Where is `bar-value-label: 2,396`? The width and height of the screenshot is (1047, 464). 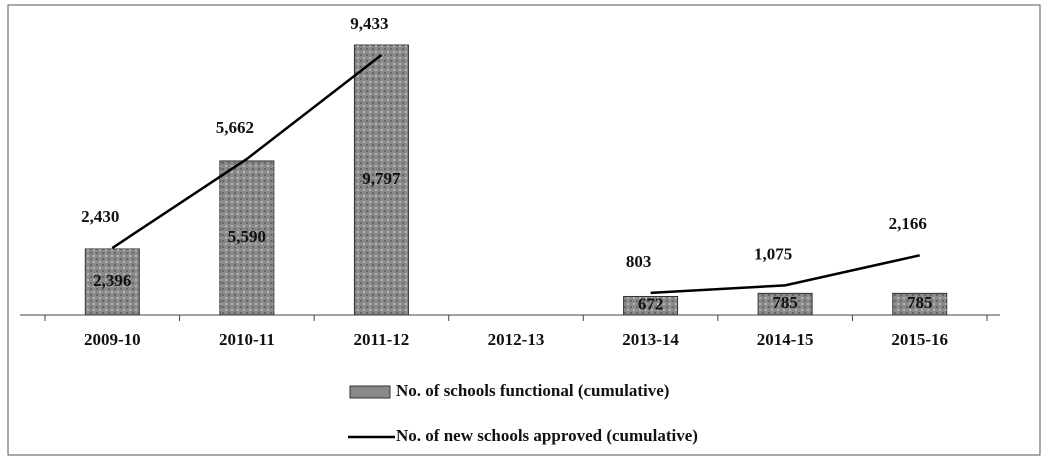 bar-value-label: 2,396 is located at coordinates (112, 280).